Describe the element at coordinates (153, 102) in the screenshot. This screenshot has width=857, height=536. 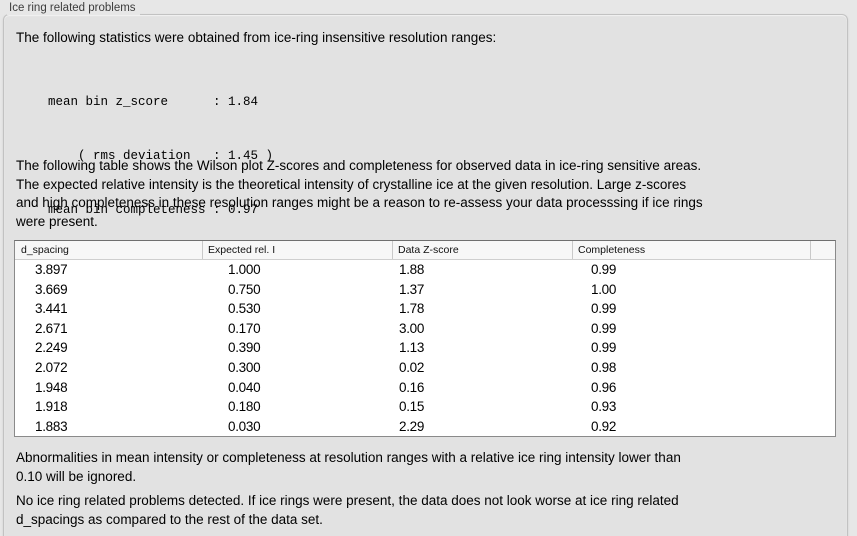
I see `stats-line: mean bin z_score : 1.84` at that location.